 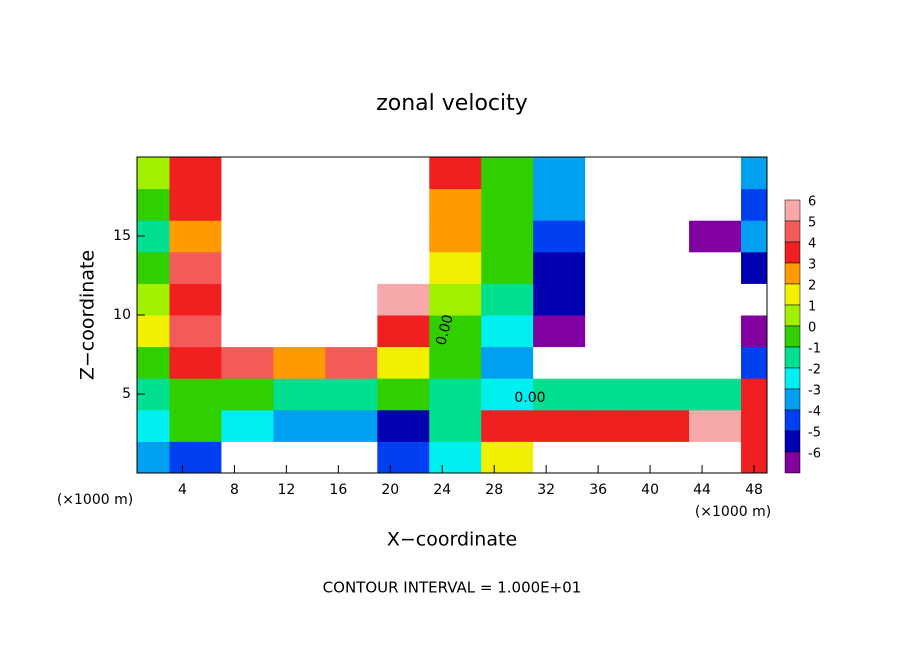 What do you see at coordinates (733, 512) in the screenshot?
I see `x-unit-label: (×1000 m)` at bounding box center [733, 512].